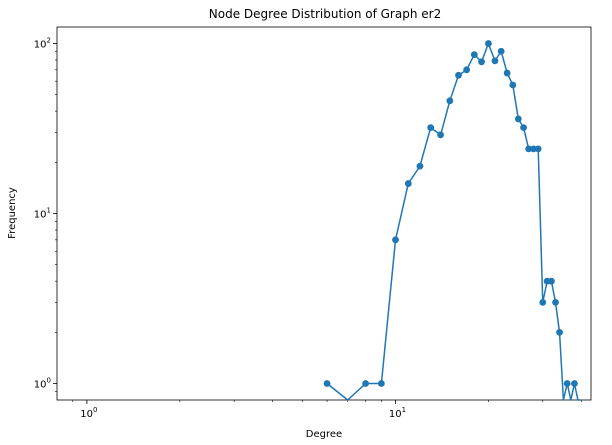  I want to click on y-tick-label: 10¹, so click(42, 214).